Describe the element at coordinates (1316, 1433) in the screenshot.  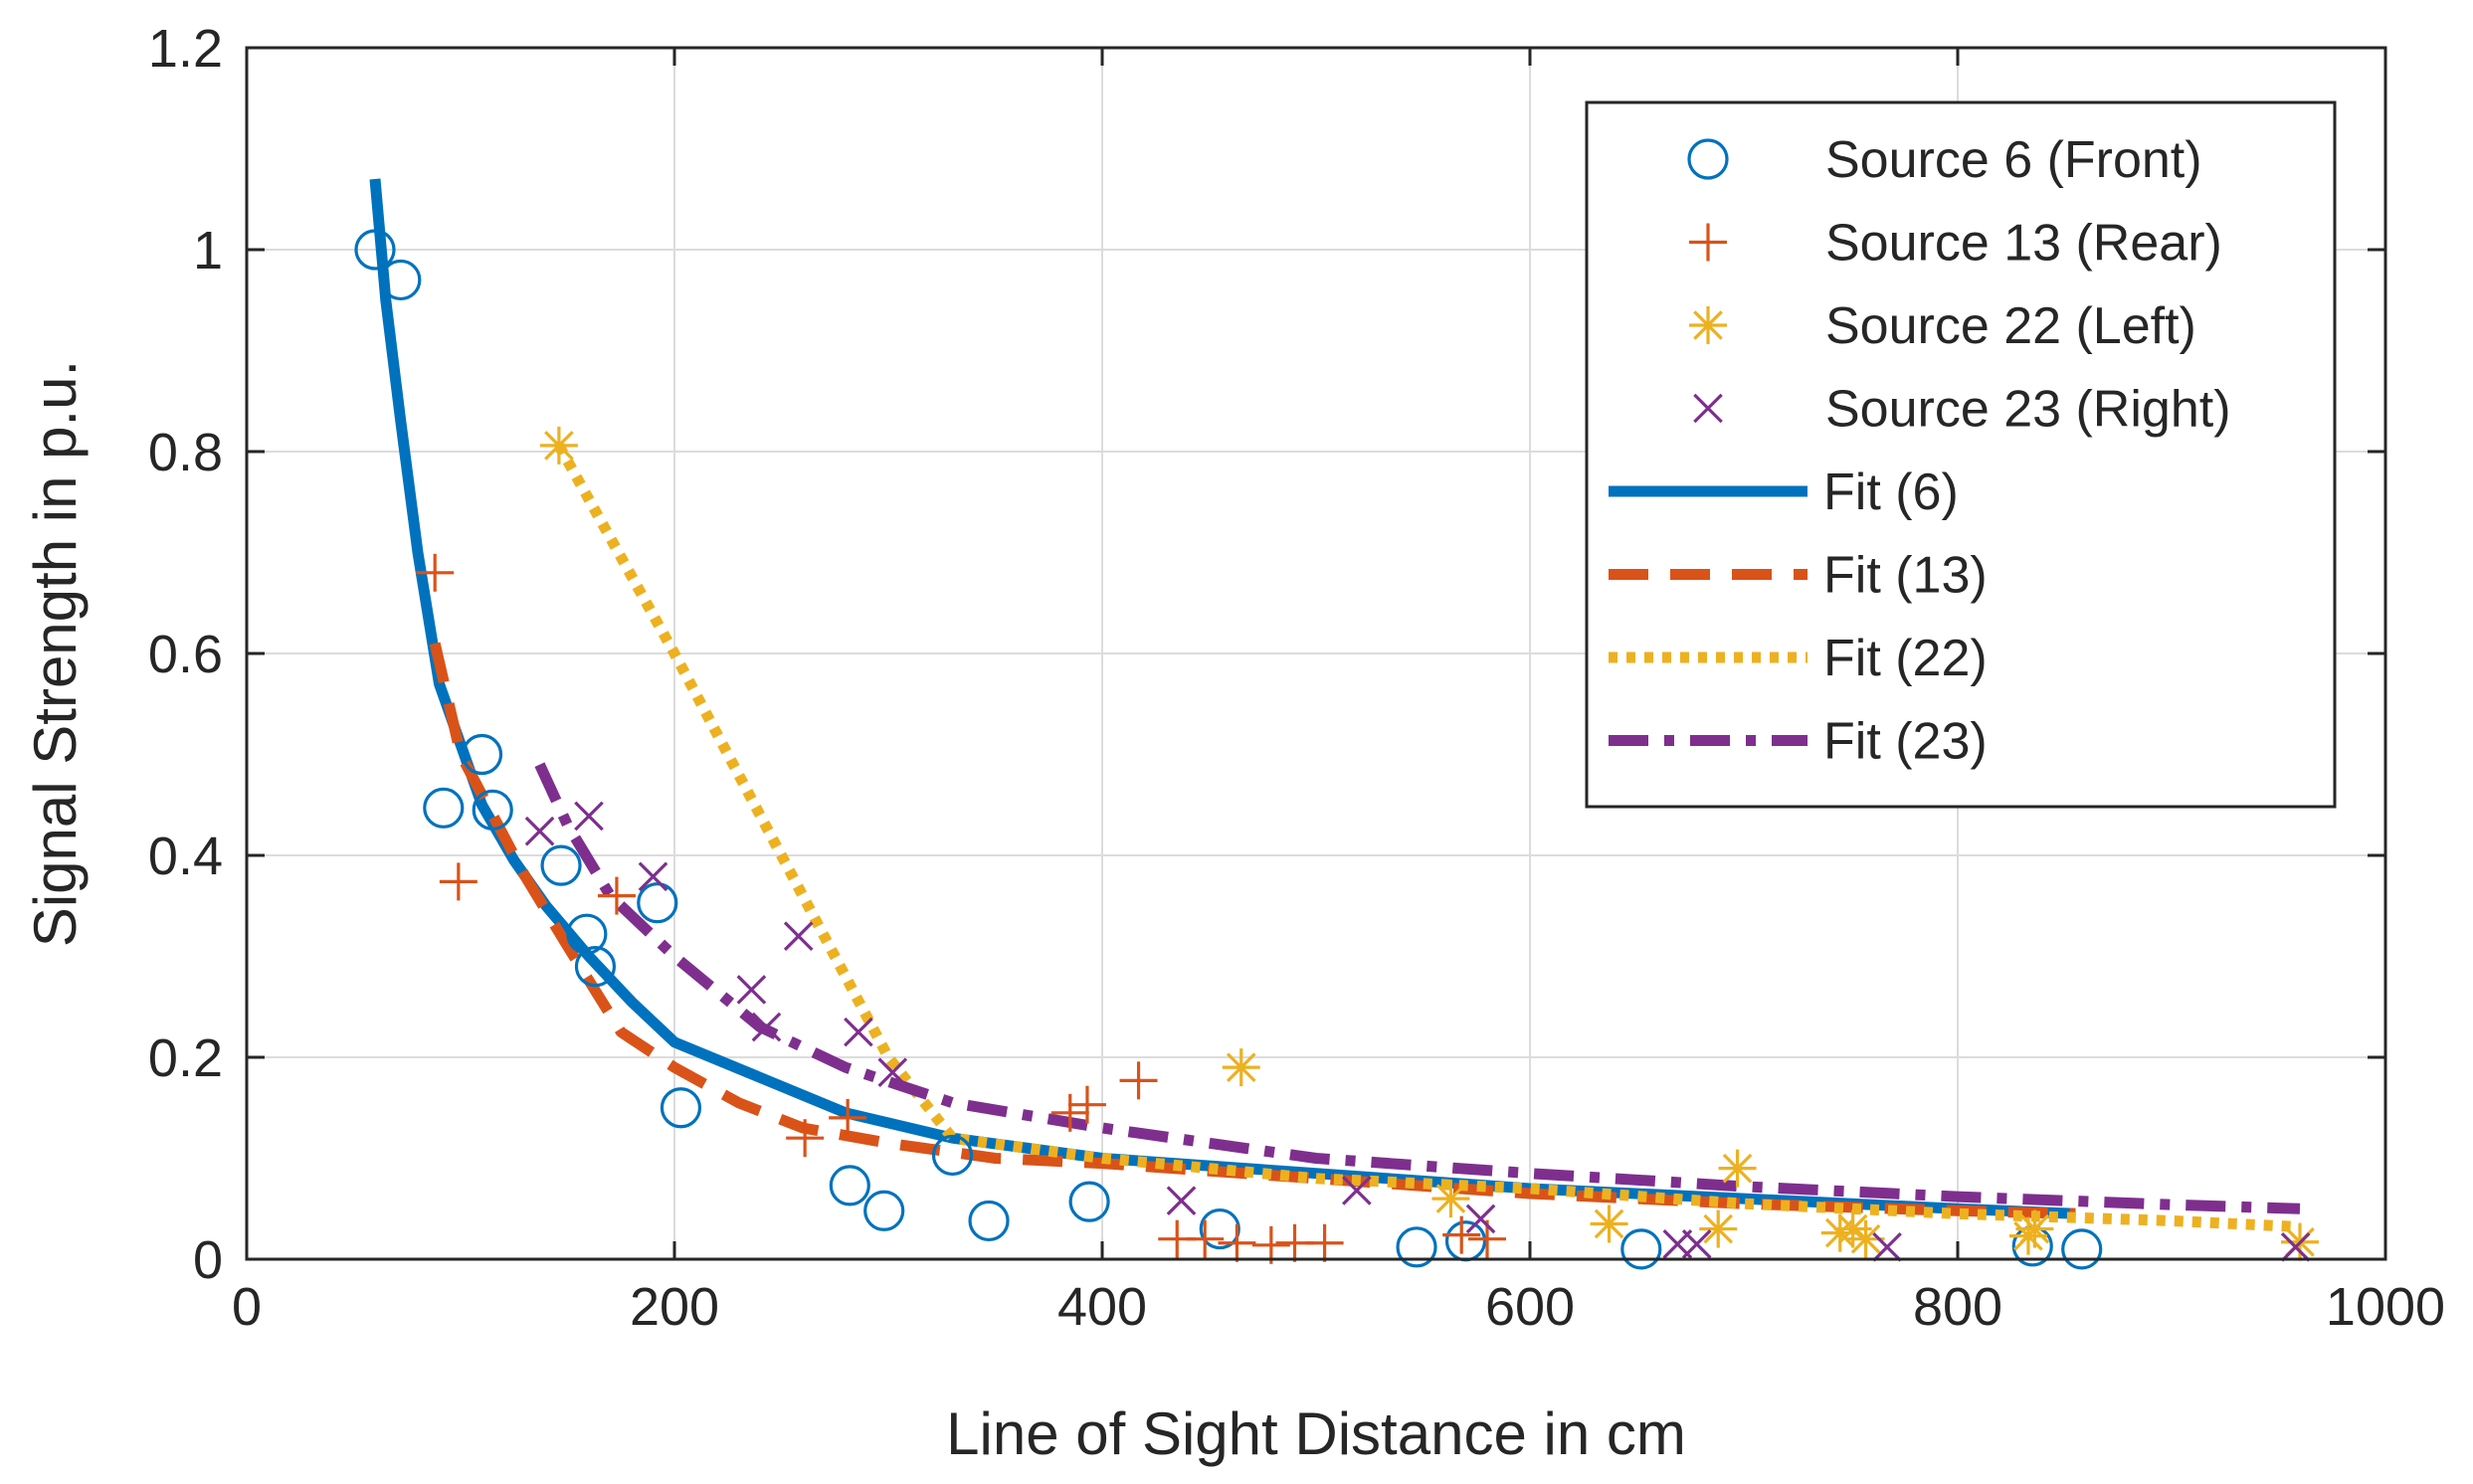
I see `x-axis-label: Line of Sight Distance in cm` at that location.